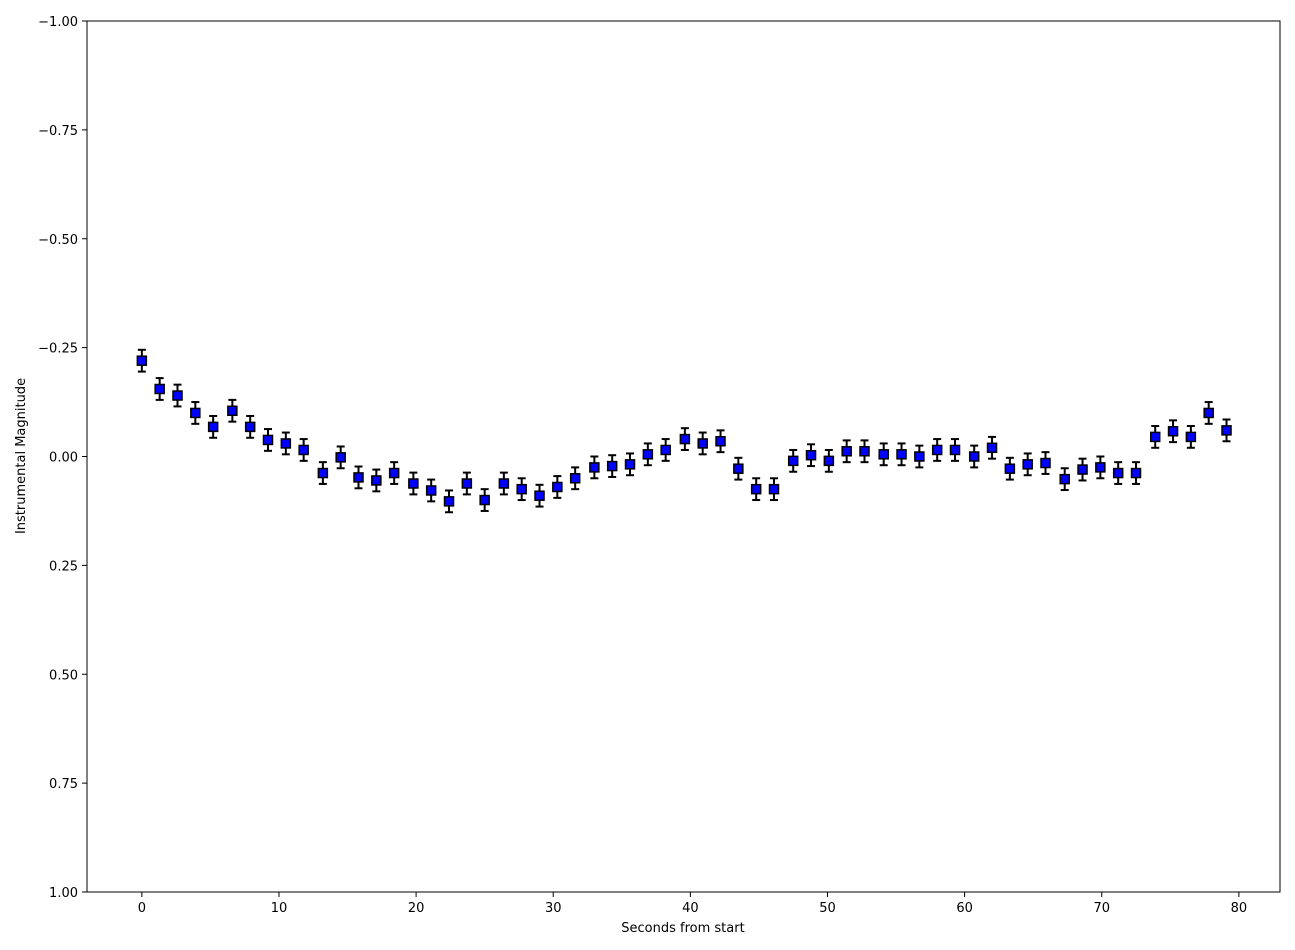 The width and height of the screenshot is (1295, 950). Describe the element at coordinates (58, 131) in the screenshot. I see `y-tick-label: −0.75` at that location.